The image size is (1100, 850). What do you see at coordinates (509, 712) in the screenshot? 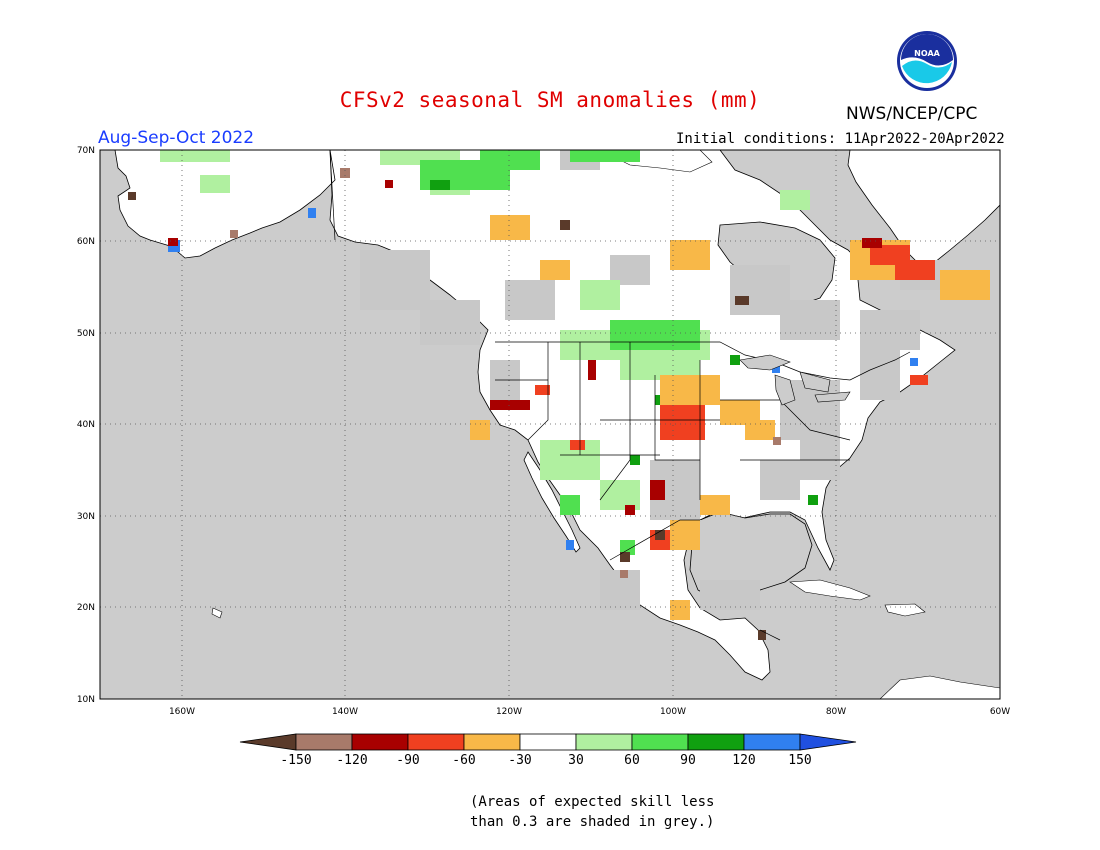
I see `lon-label-120w: 120W` at bounding box center [509, 712].